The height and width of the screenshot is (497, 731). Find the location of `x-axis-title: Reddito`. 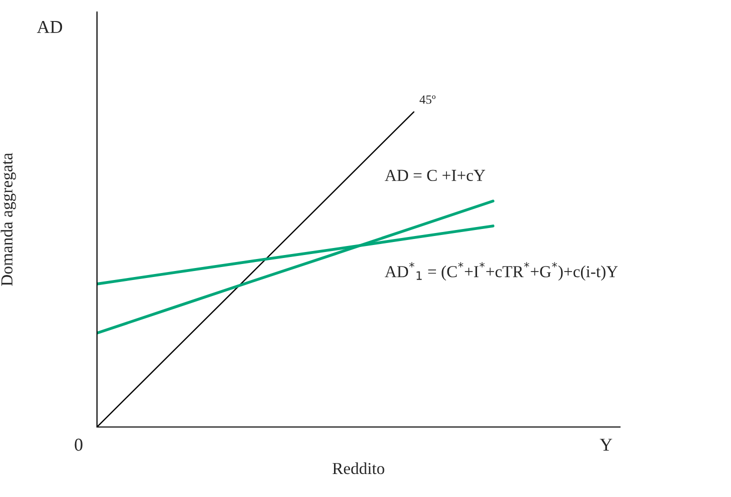

x-axis-title: Reddito is located at coordinates (358, 468).